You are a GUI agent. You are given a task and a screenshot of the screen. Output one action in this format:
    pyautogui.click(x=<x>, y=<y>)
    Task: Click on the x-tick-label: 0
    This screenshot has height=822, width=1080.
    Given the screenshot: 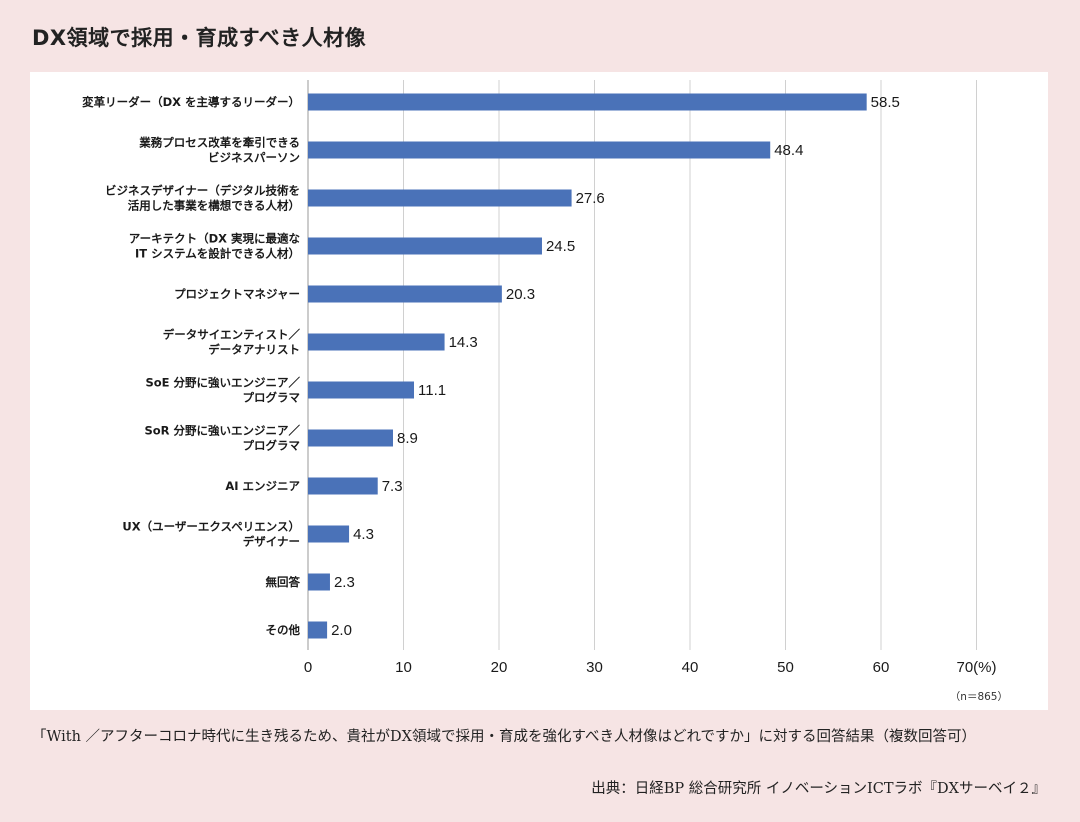 What is the action you would take?
    pyautogui.click(x=308, y=667)
    